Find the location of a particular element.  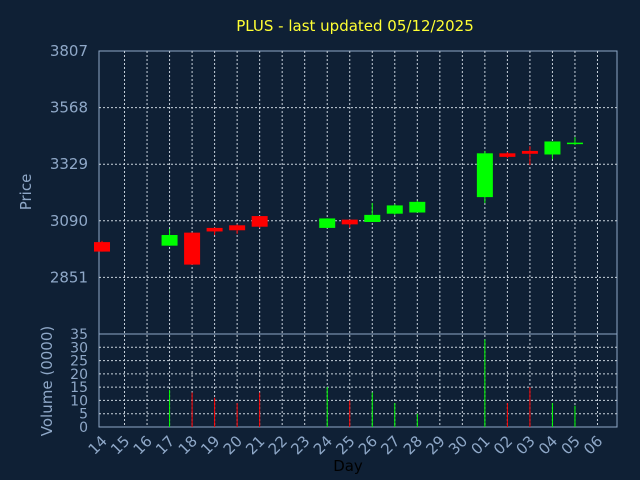

volume-tick-label: 0 is located at coordinates (83, 428).